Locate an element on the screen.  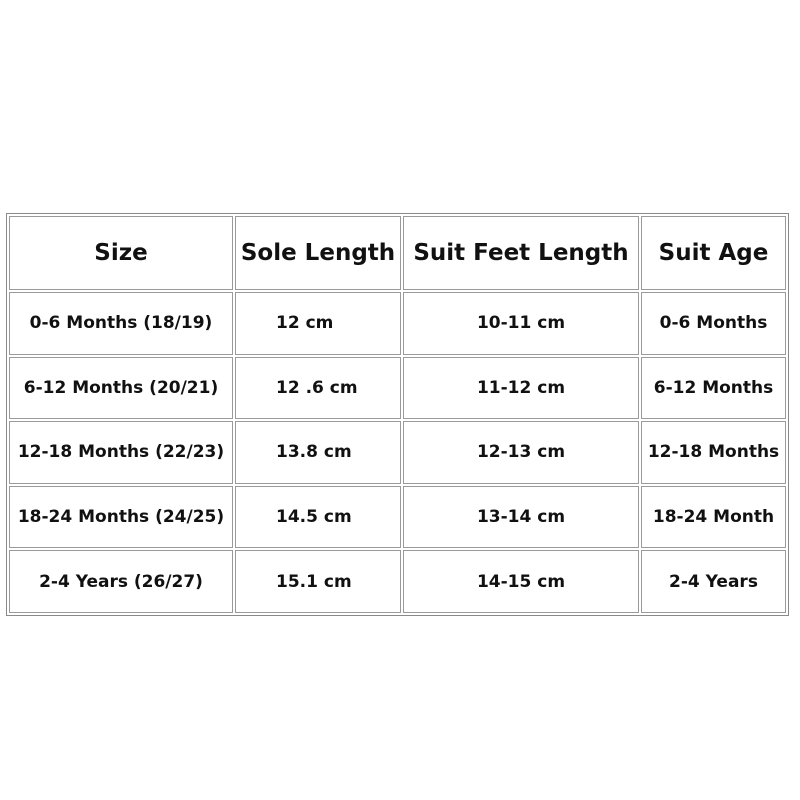
cell-age: 0-6 Months is located at coordinates (713, 323).